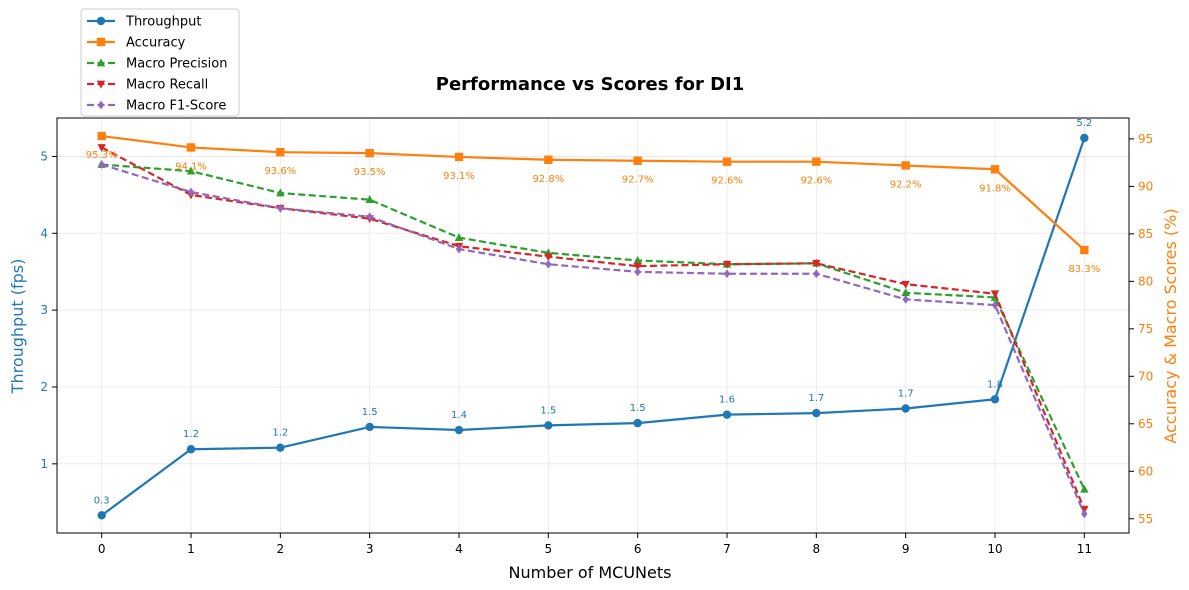  What do you see at coordinates (44, 310) in the screenshot?
I see `left-y-tick-label: 3` at bounding box center [44, 310].